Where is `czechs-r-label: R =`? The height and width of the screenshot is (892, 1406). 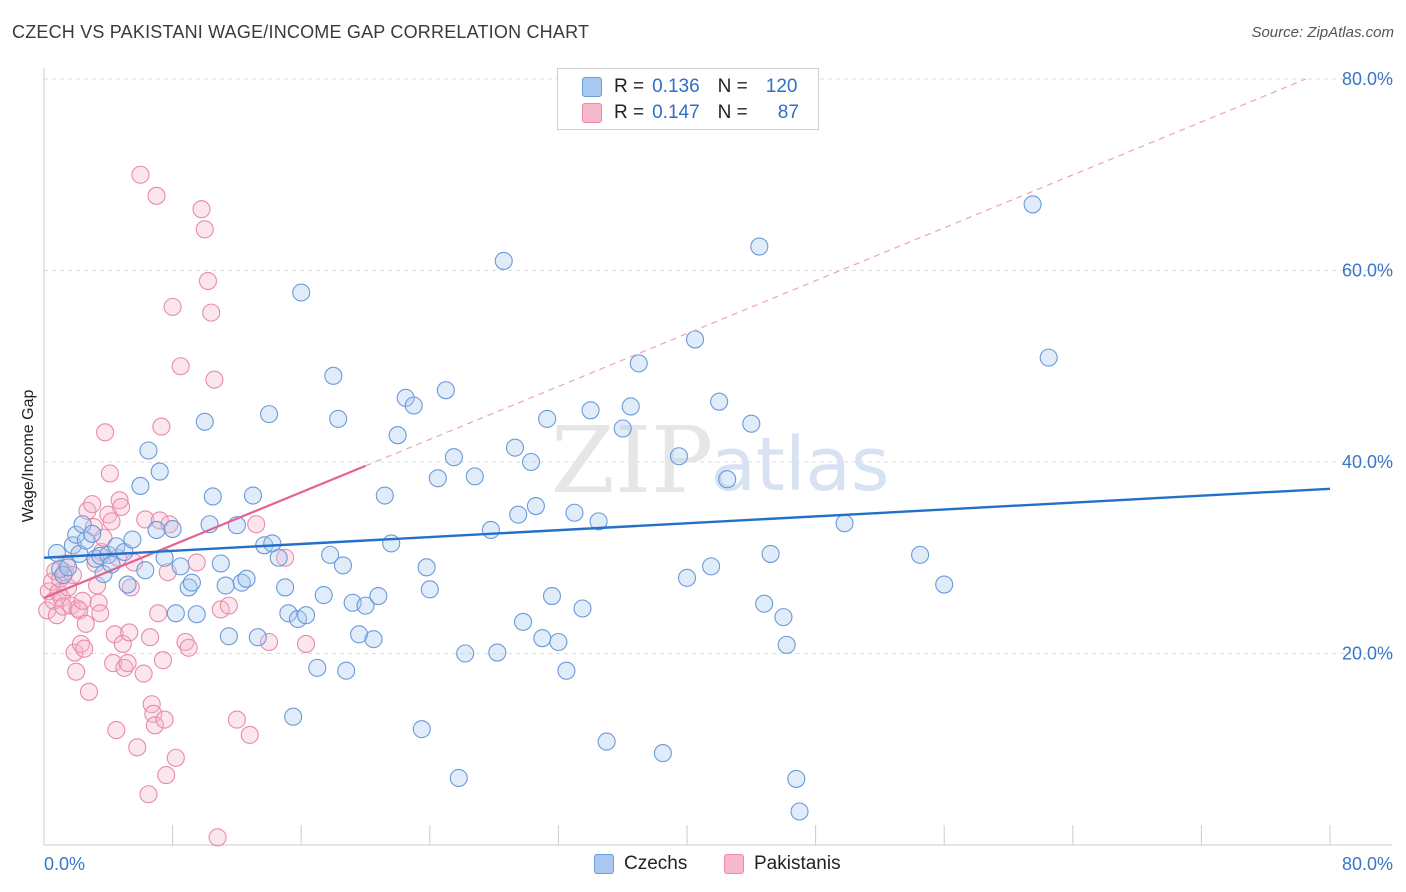 czechs-r-label: R = is located at coordinates (629, 86).